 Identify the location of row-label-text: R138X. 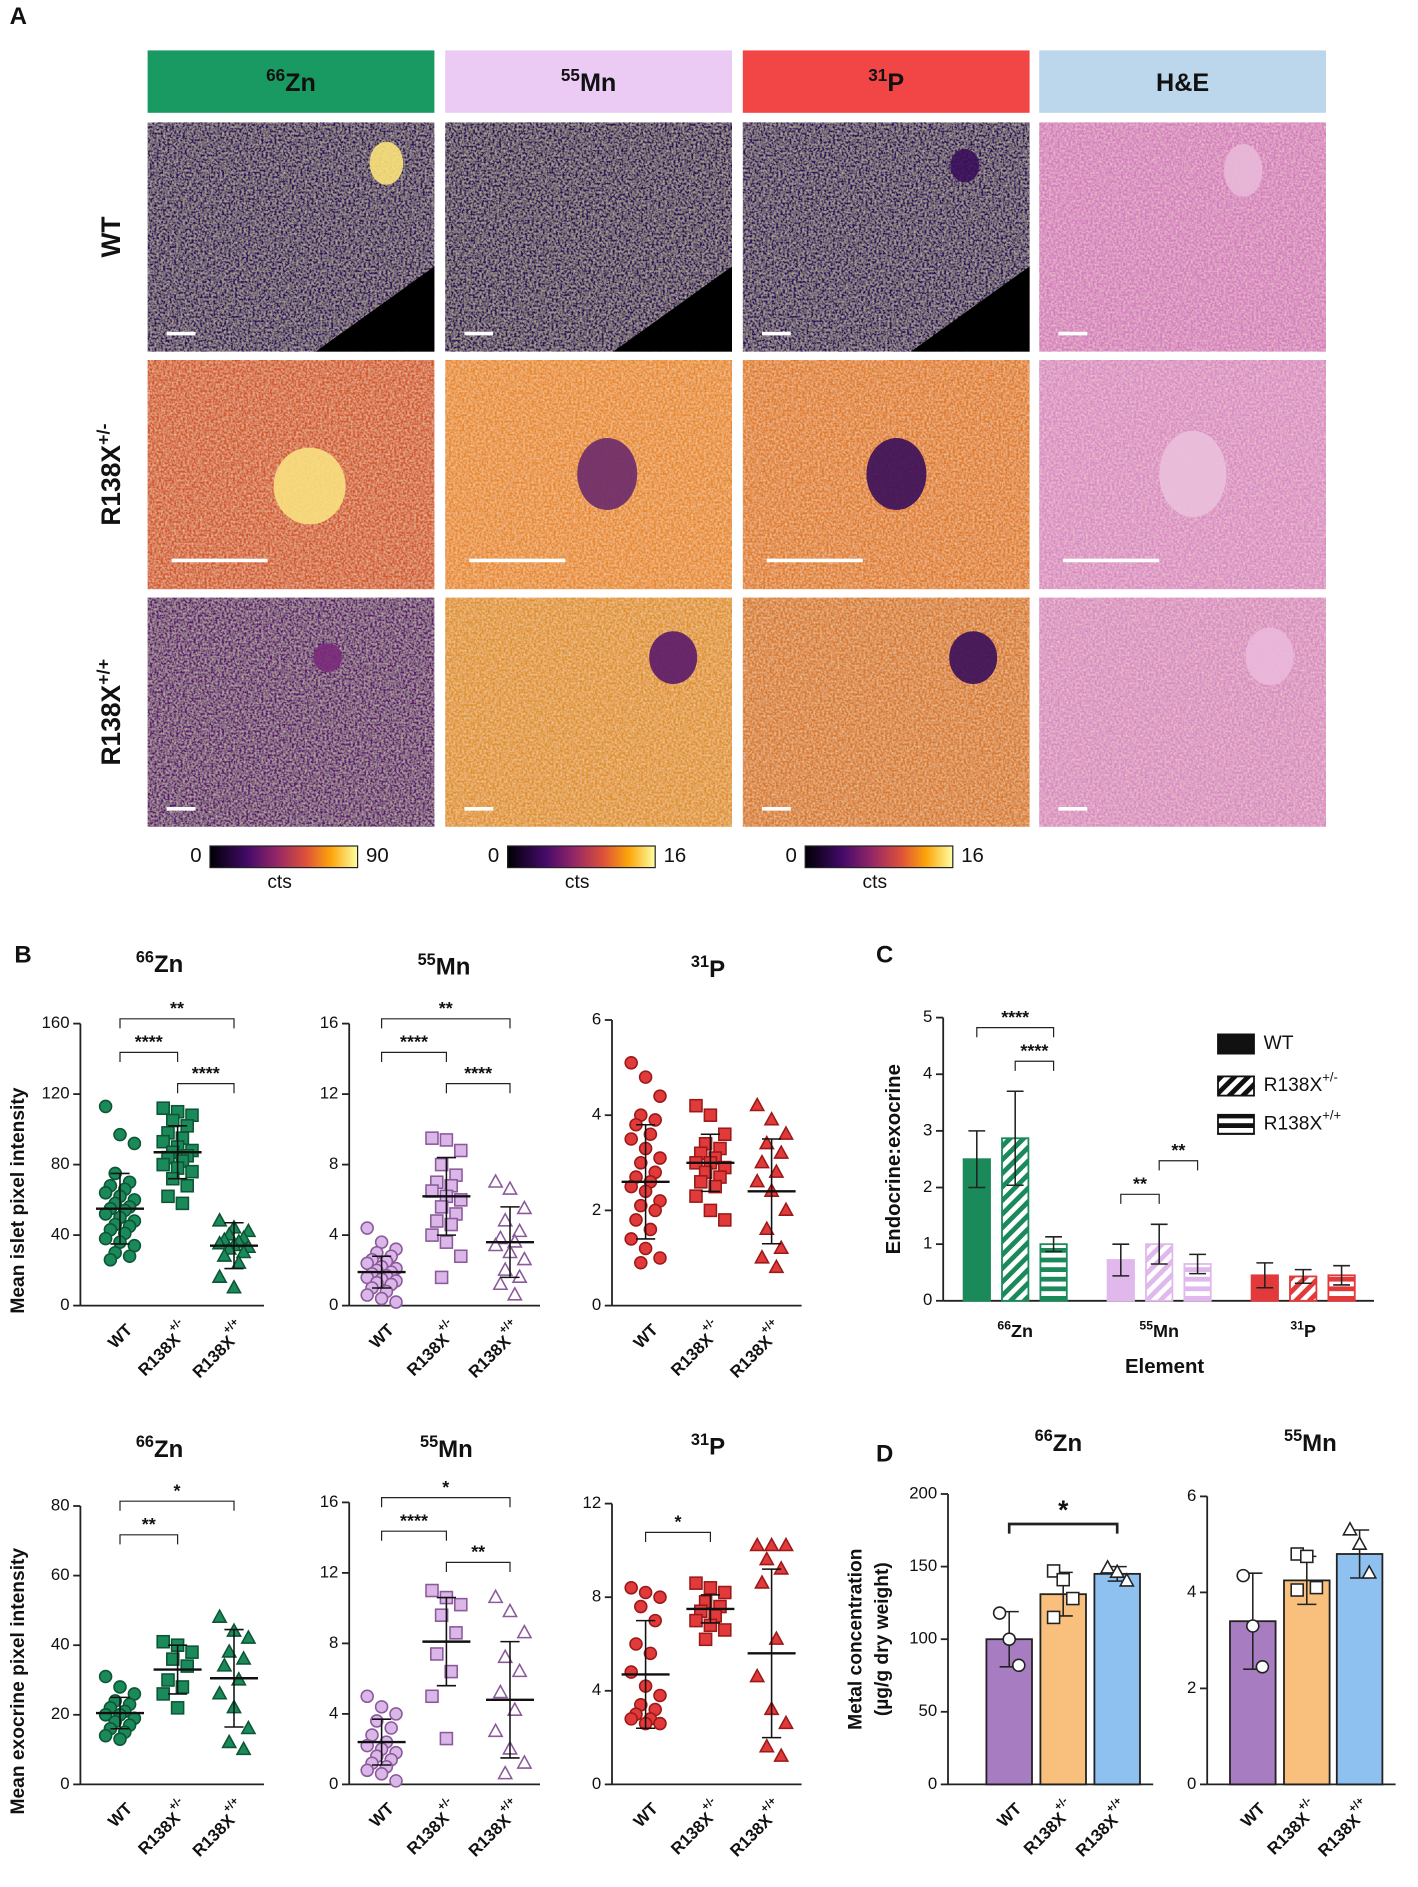
(111, 724).